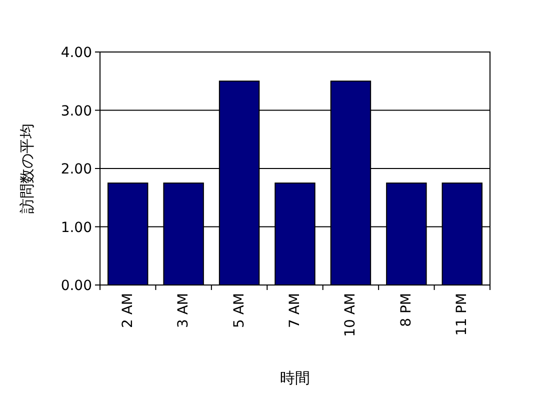 This screenshot has width=548, height=398. I want to click on x-tick-label: 5 AM, so click(239, 310).